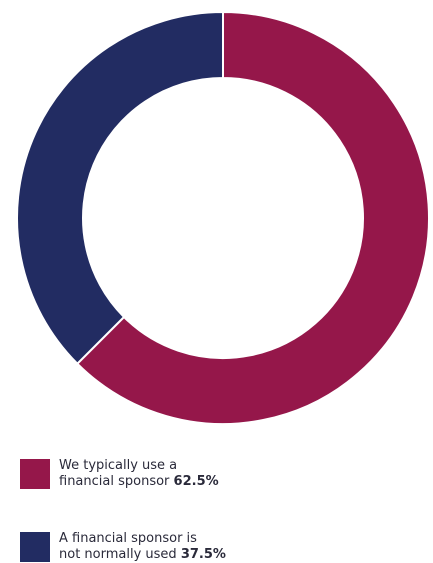 The width and height of the screenshot is (433, 563). I want to click on legend-label-text: financial sponsor, so click(114, 481).